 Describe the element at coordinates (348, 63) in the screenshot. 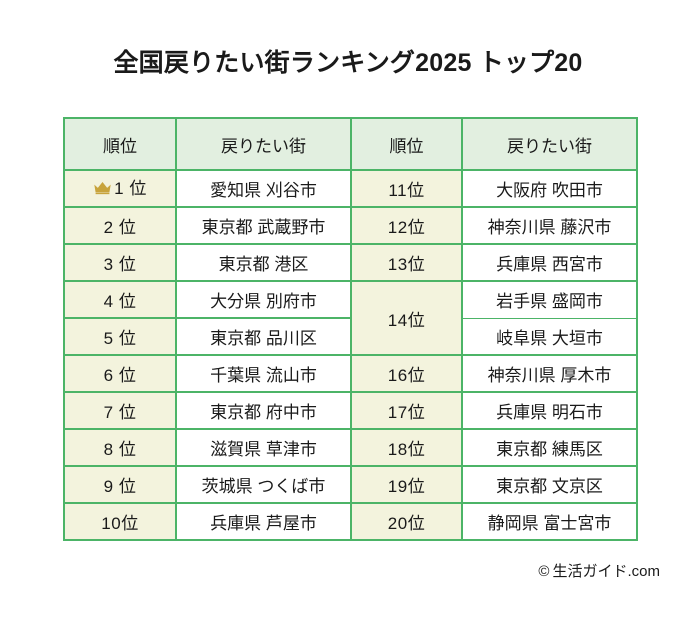

I see `page-title: 全国戻りたい街ランキング2025 トップ20` at that location.